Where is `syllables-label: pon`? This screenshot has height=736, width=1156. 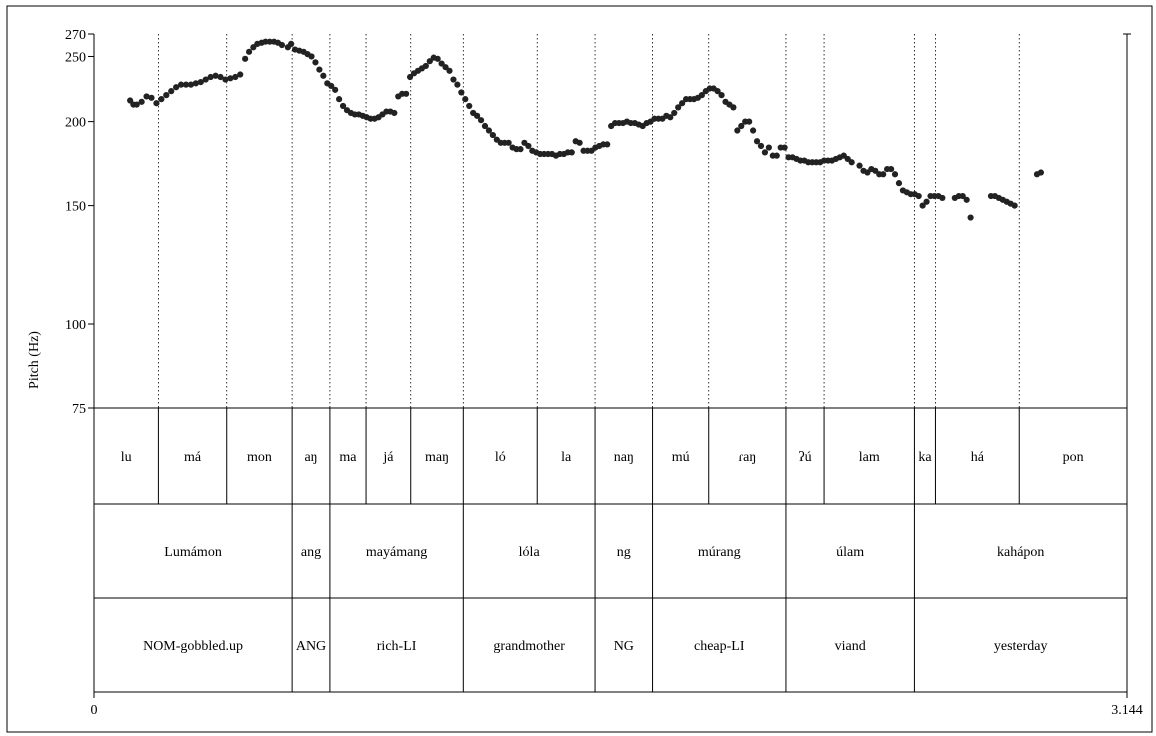
syllables-label: pon is located at coordinates (1073, 457).